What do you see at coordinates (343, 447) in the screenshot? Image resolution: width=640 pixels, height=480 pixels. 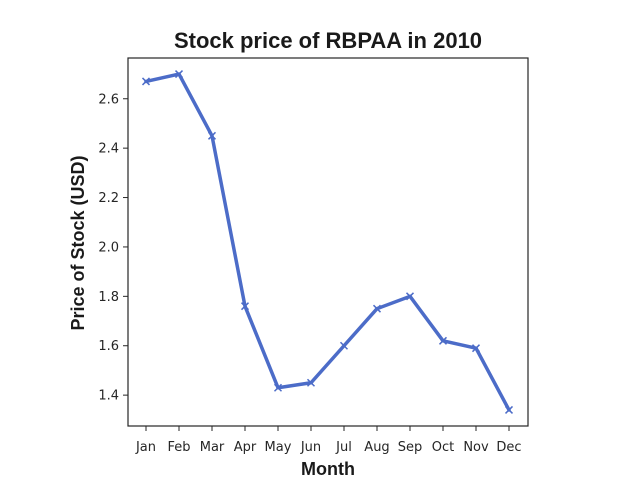 I see `x-tick-label: Jul` at bounding box center [343, 447].